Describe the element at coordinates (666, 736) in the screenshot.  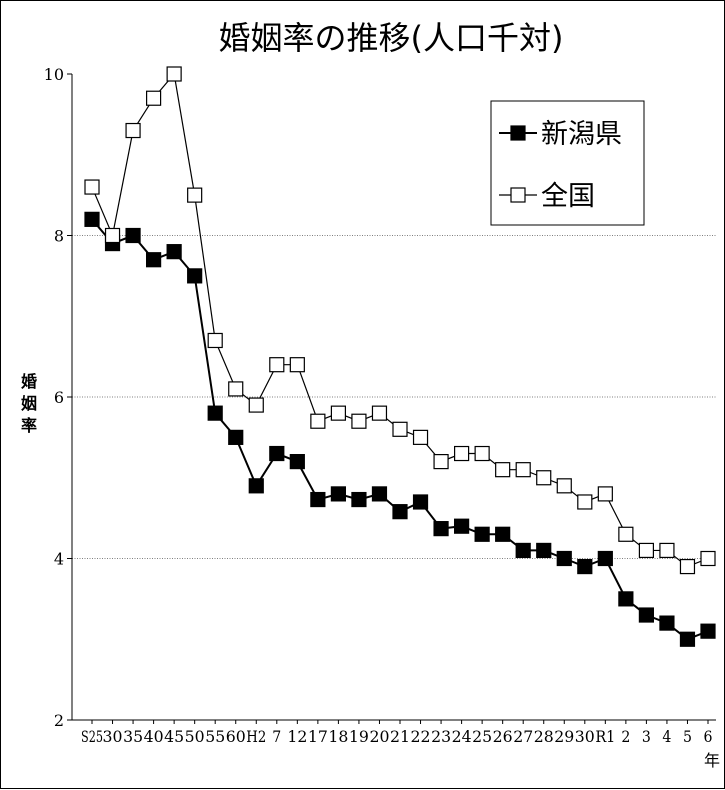
I see `x-tick-label: 4` at that location.